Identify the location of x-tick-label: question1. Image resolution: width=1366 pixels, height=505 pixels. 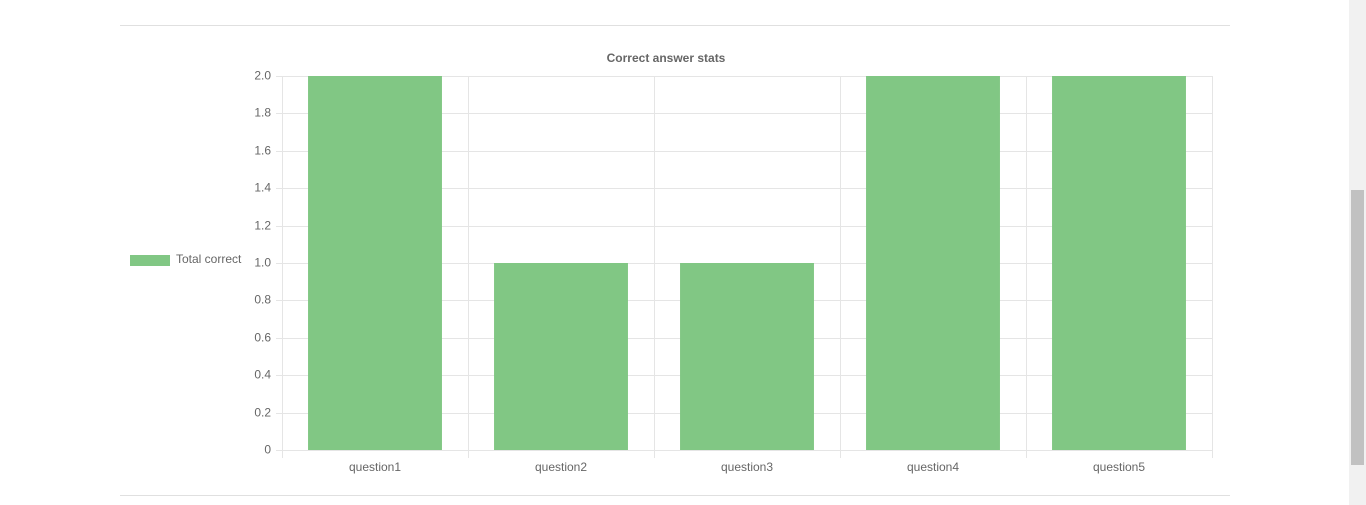
(375, 467).